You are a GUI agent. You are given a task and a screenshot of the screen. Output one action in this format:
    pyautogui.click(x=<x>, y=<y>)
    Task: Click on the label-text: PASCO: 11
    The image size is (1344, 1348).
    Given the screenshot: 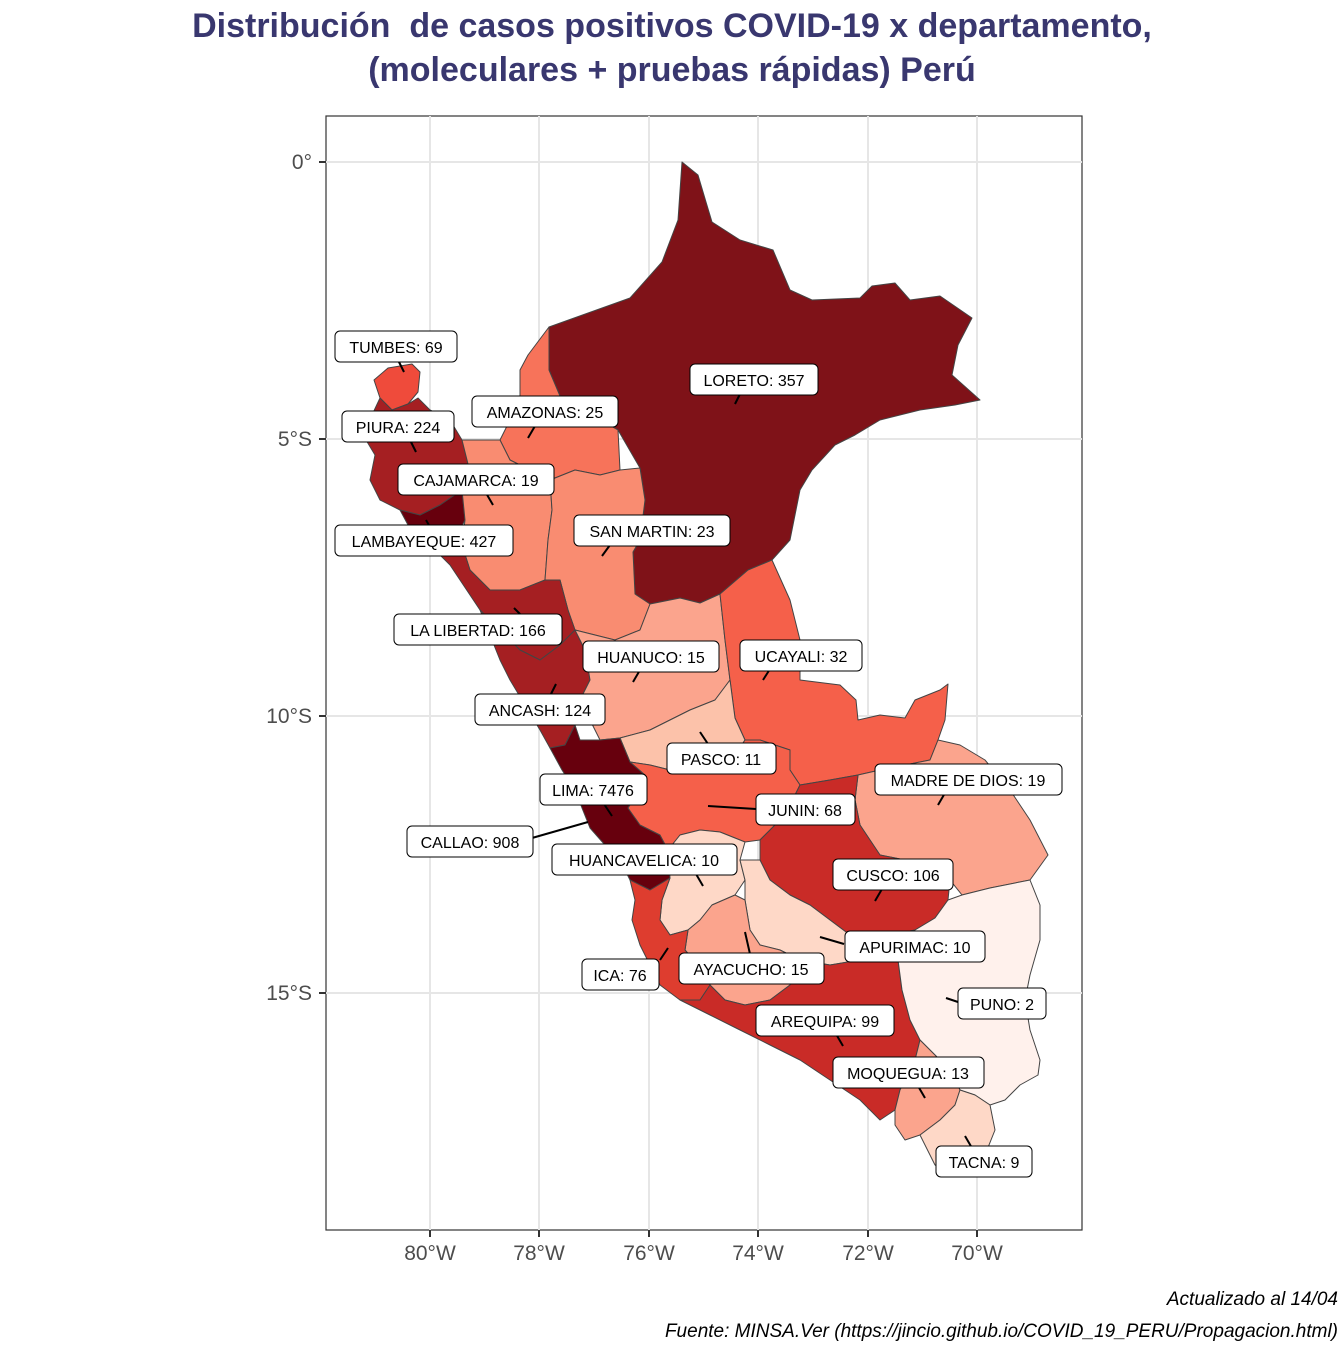 What is the action you would take?
    pyautogui.click(x=721, y=760)
    